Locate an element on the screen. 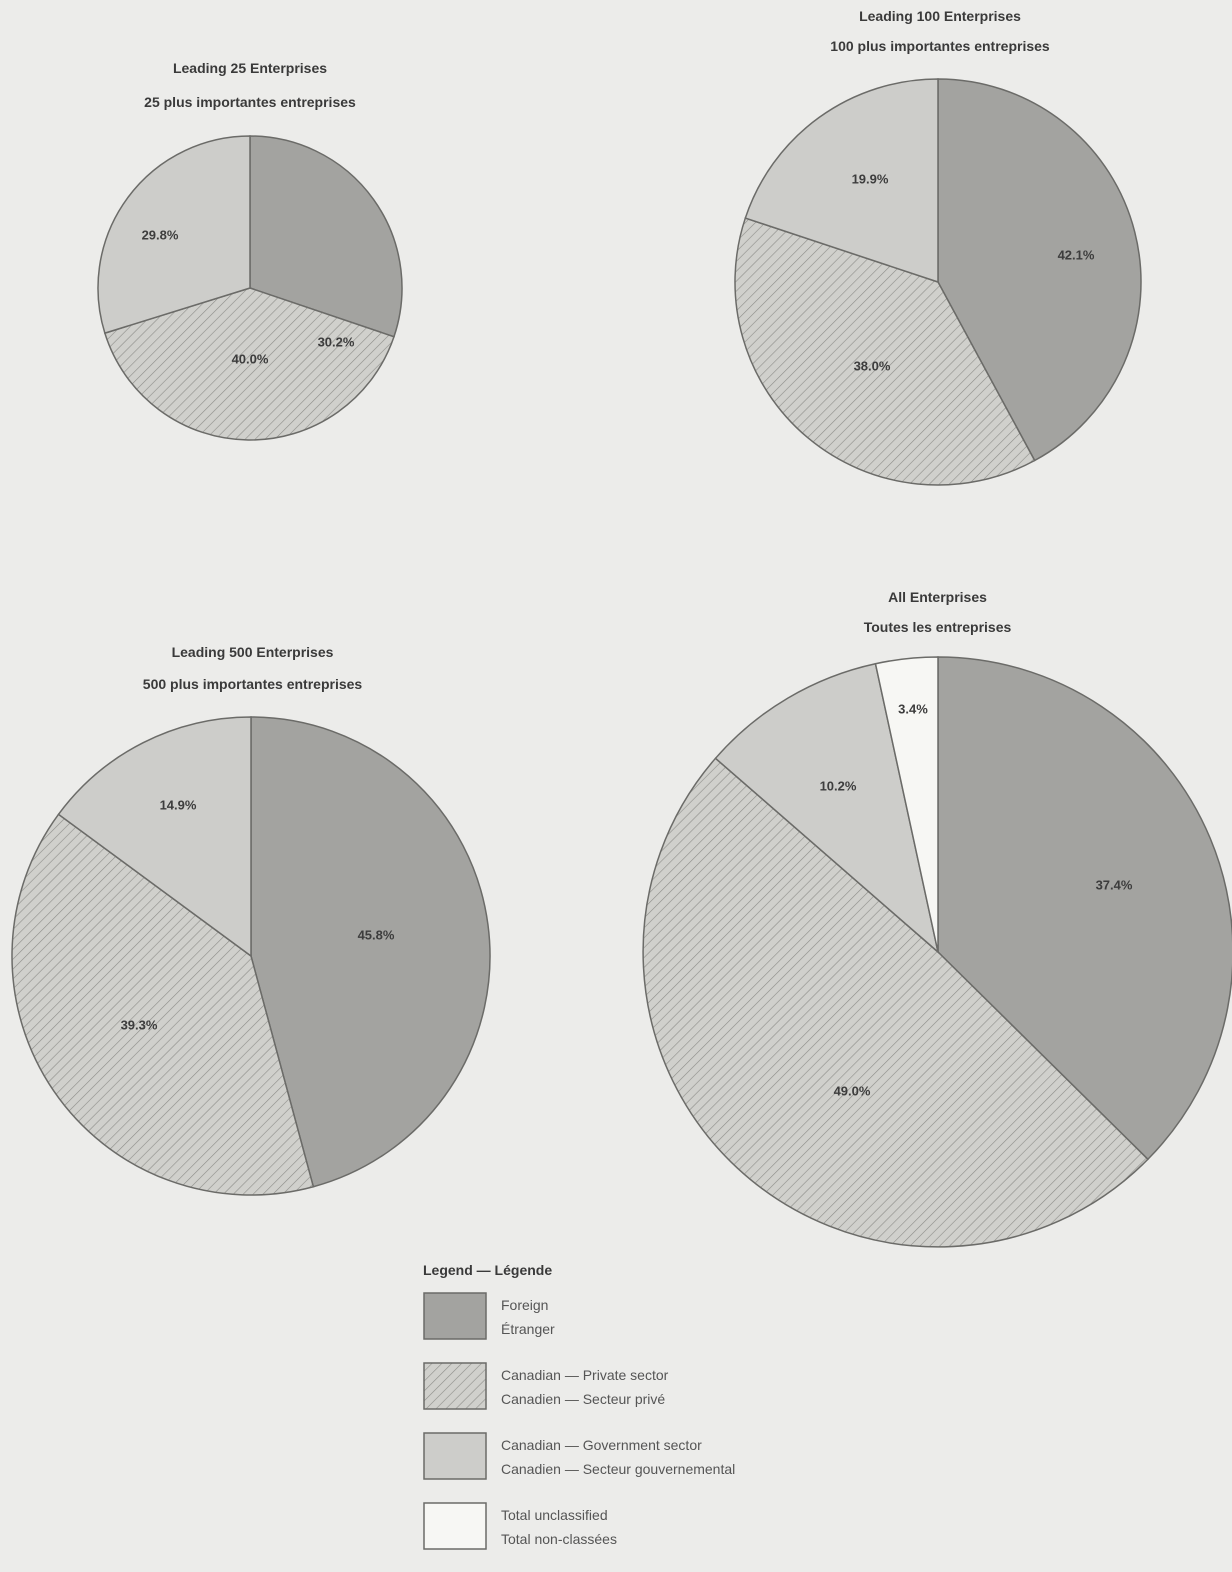 The height and width of the screenshot is (1572, 1232). pie-svg: 30.2% 40.0% 29.8% is located at coordinates (250, 288).